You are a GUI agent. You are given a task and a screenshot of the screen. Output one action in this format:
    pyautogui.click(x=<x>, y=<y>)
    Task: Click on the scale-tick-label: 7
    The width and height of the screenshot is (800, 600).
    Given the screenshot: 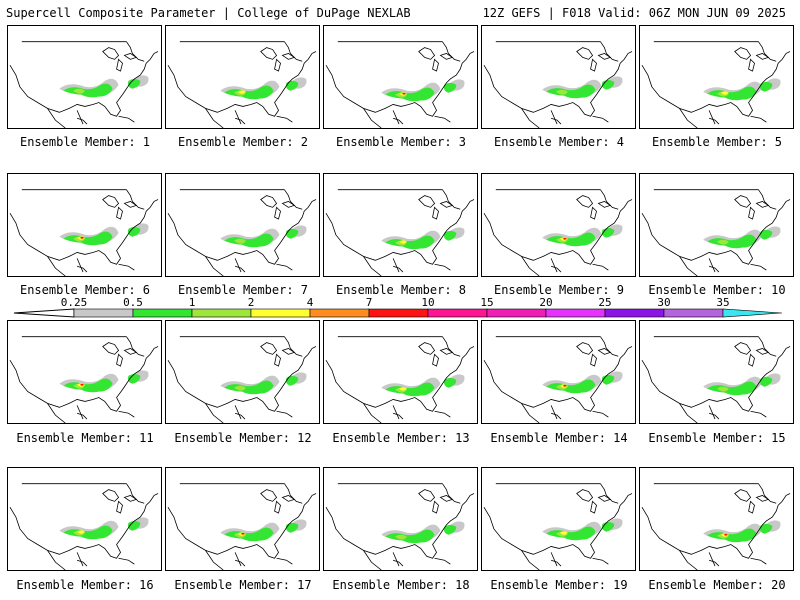 What is the action you would take?
    pyautogui.click(x=369, y=302)
    